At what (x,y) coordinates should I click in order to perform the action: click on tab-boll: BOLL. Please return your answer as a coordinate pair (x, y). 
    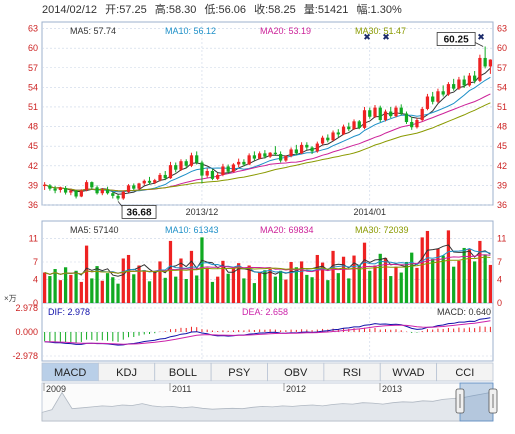
    Looking at the image, I should click on (183, 372).